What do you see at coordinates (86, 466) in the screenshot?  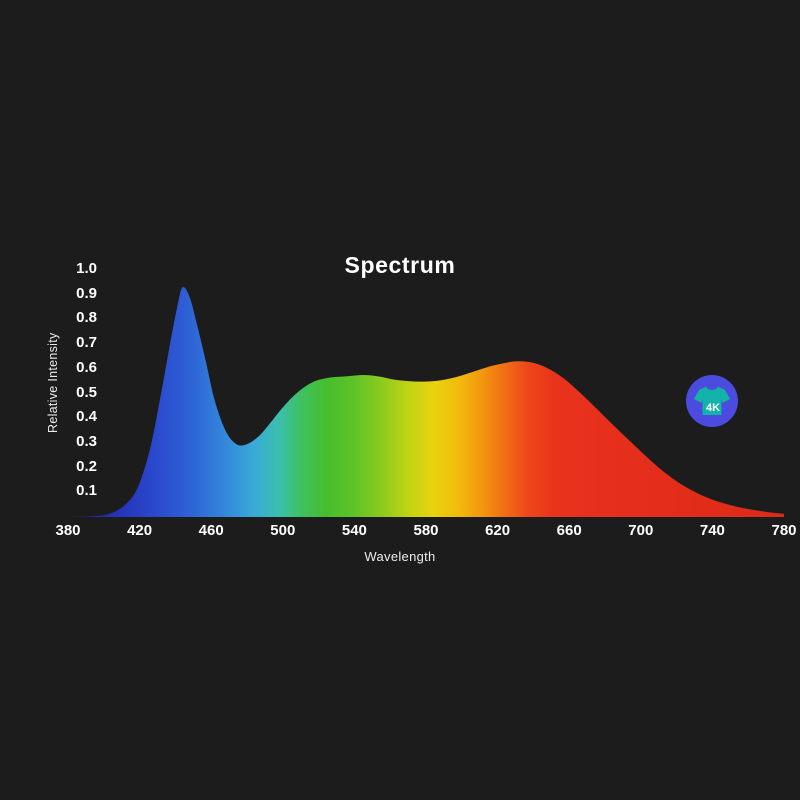 I see `y-tick-label: 0.2` at bounding box center [86, 466].